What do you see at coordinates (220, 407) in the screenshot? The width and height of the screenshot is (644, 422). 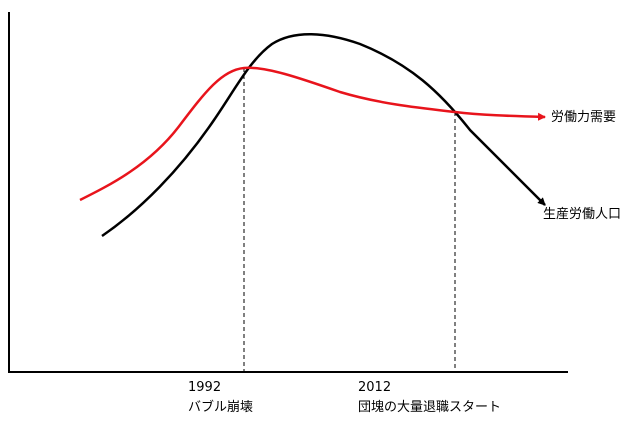 I see `marker-event-1992: バブル崩壊` at bounding box center [220, 407].